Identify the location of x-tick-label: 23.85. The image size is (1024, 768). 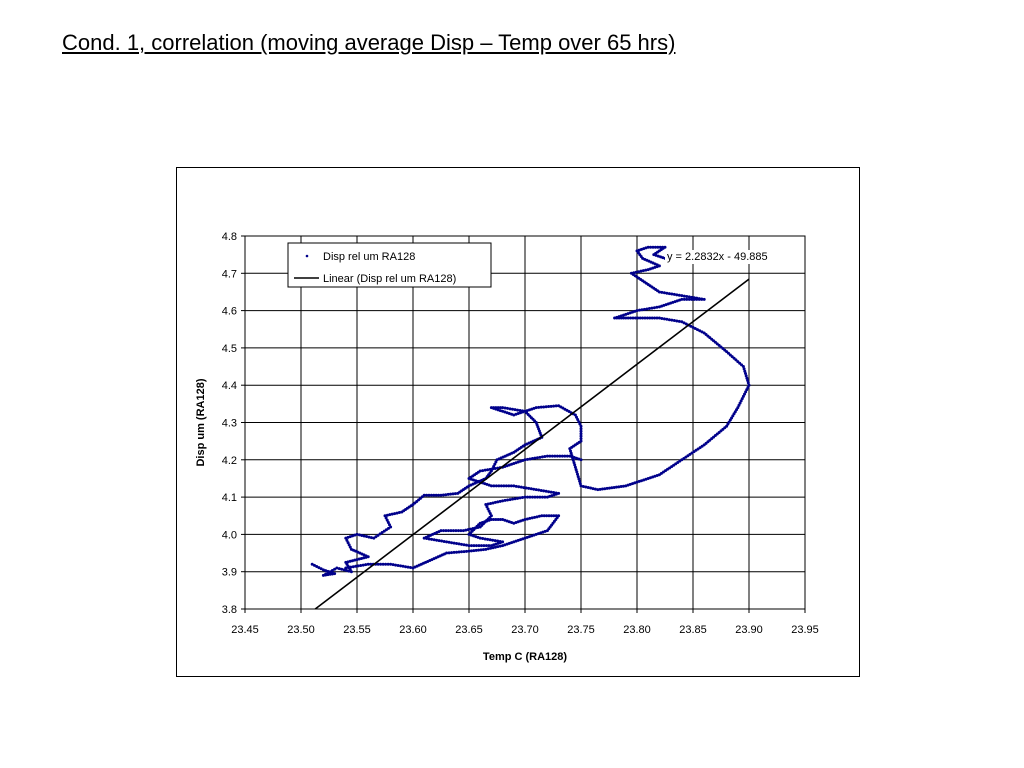
(693, 630).